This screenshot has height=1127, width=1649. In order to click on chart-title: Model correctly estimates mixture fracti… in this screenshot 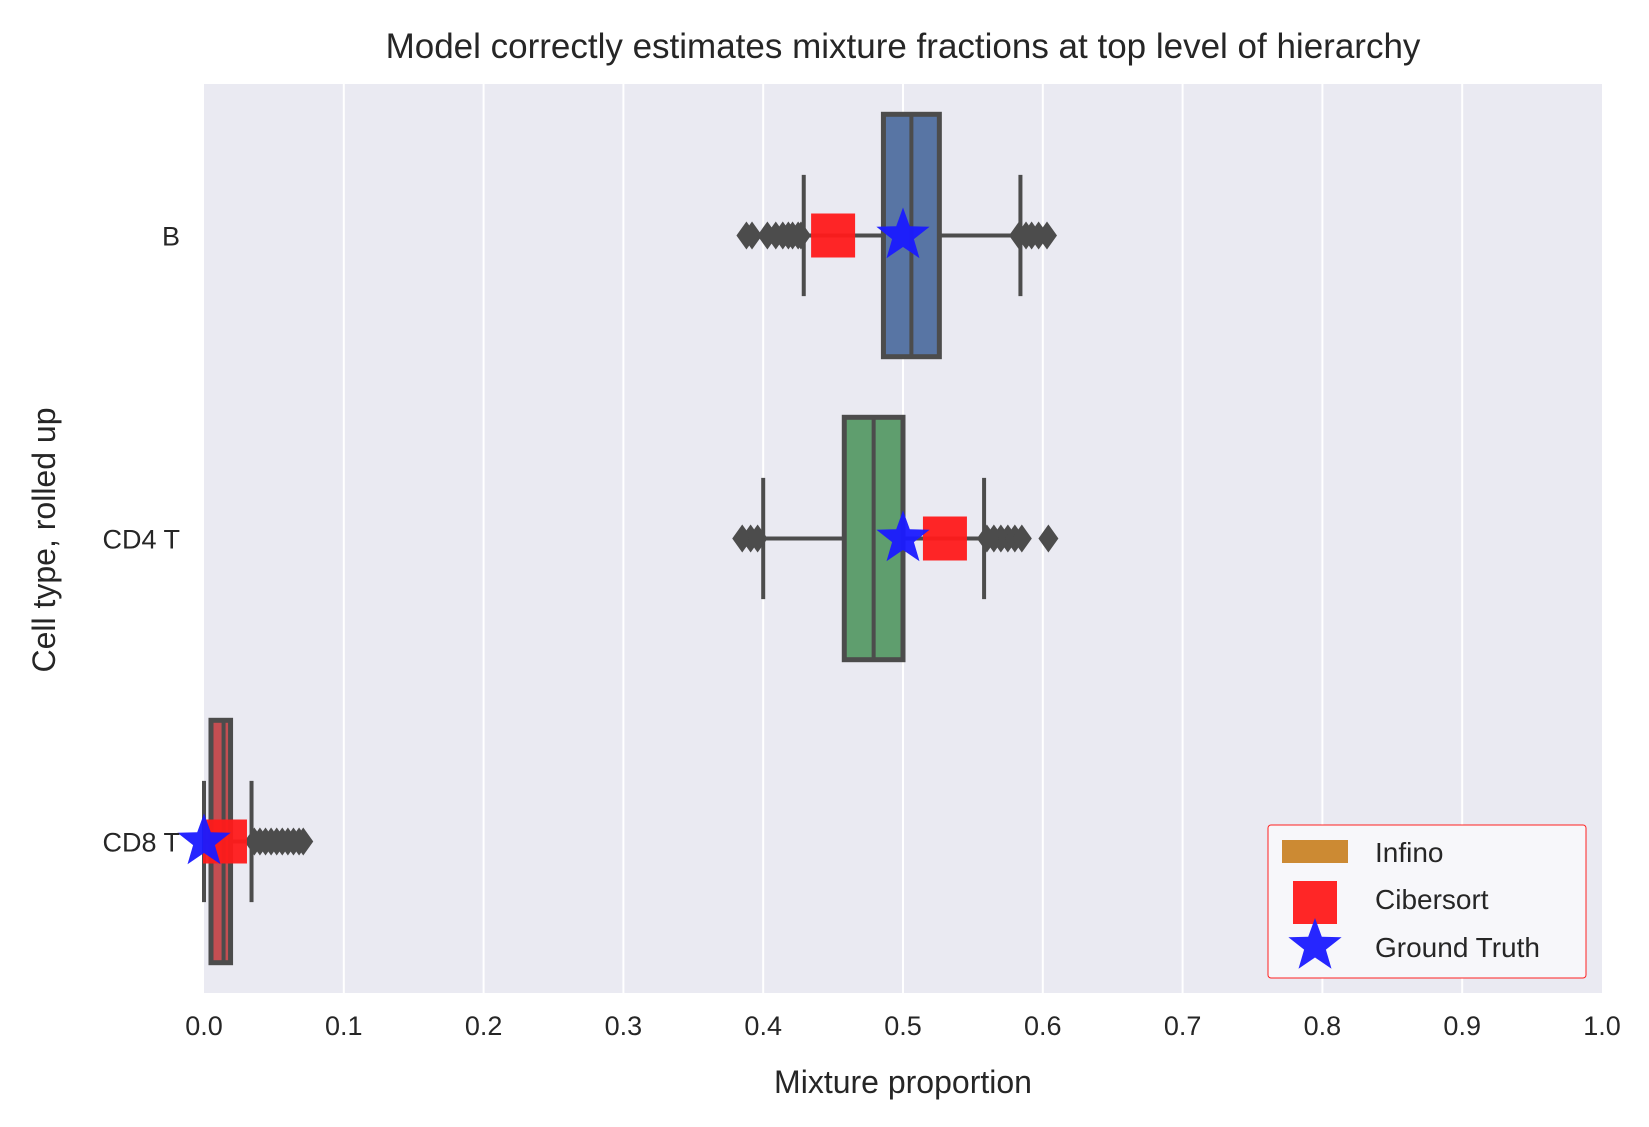, I will do `click(903, 46)`.